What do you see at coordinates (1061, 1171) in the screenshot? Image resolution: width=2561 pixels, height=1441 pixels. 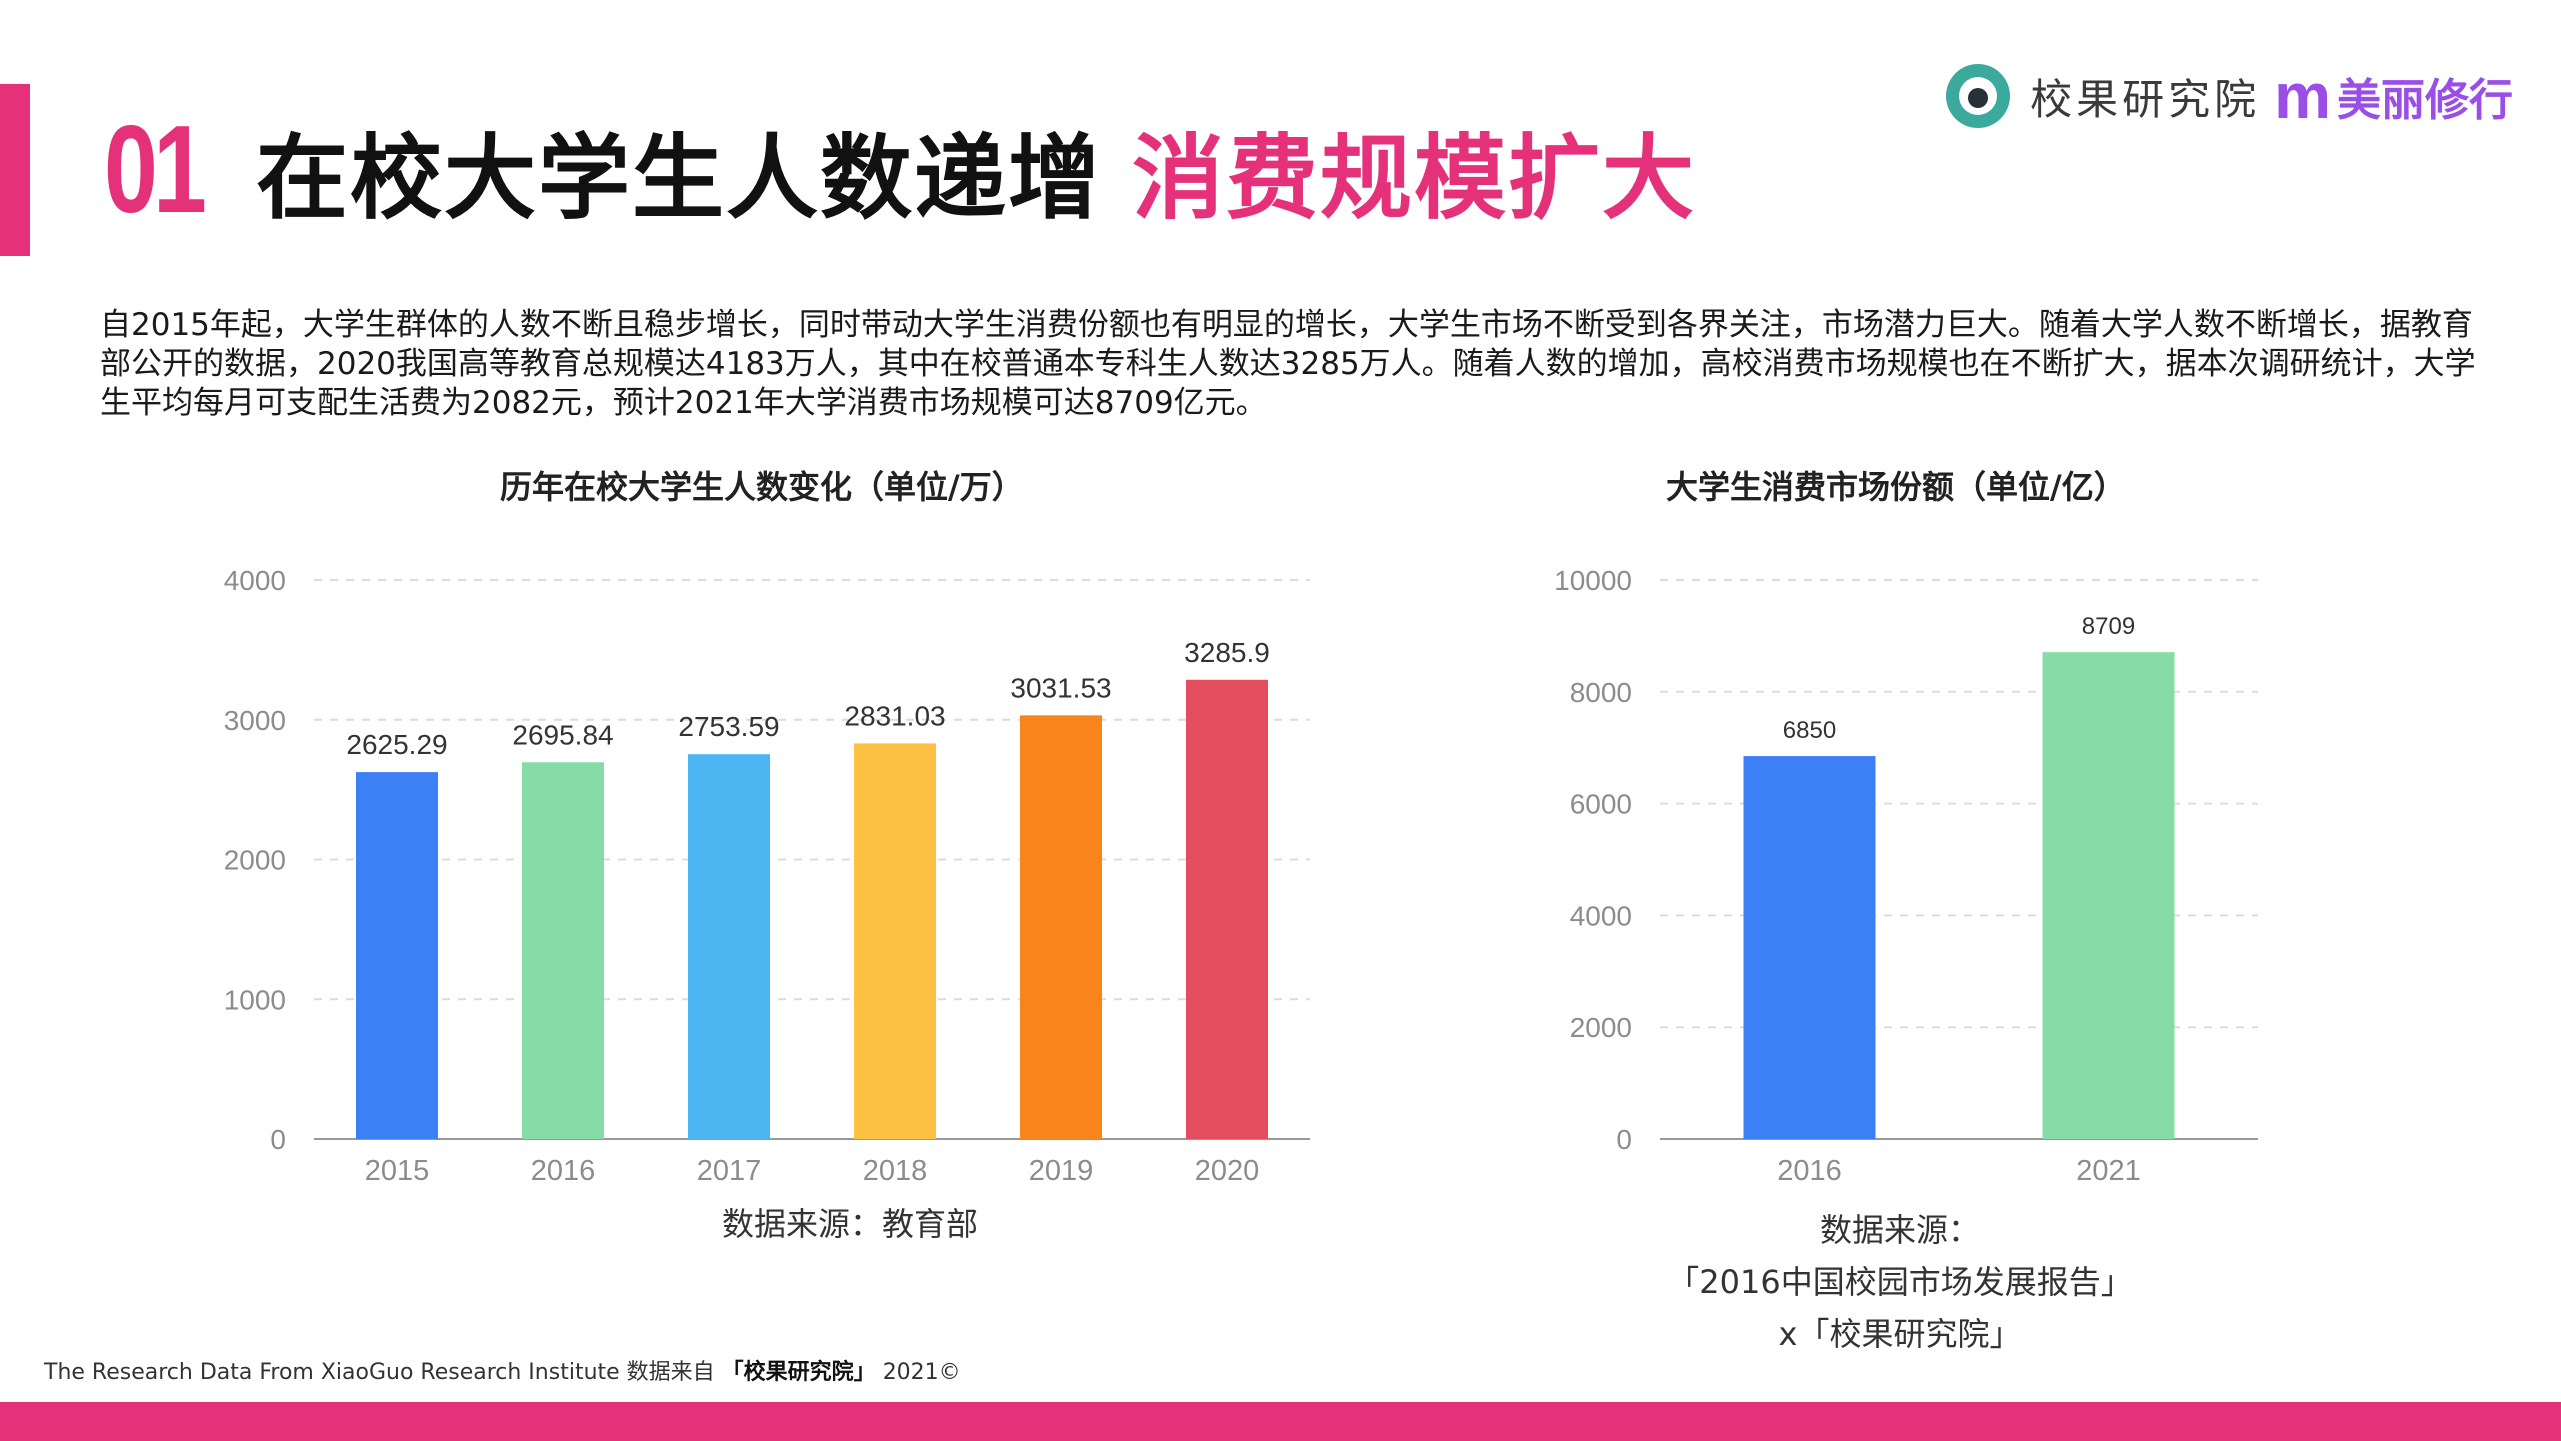 I see `x-tick-label: 2019` at bounding box center [1061, 1171].